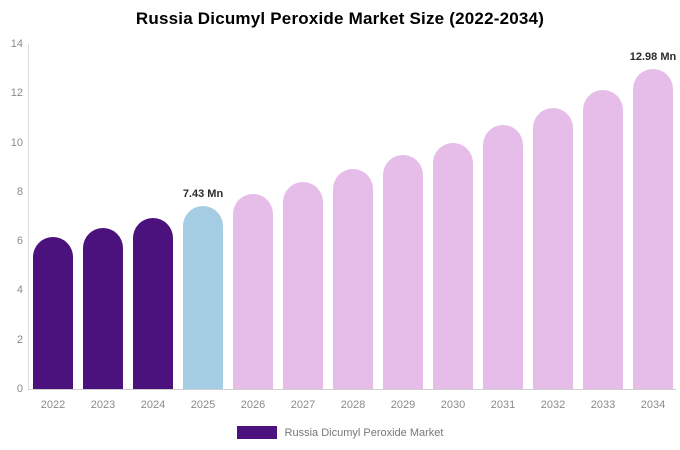  I want to click on x-tick-label: 2024, so click(153, 405).